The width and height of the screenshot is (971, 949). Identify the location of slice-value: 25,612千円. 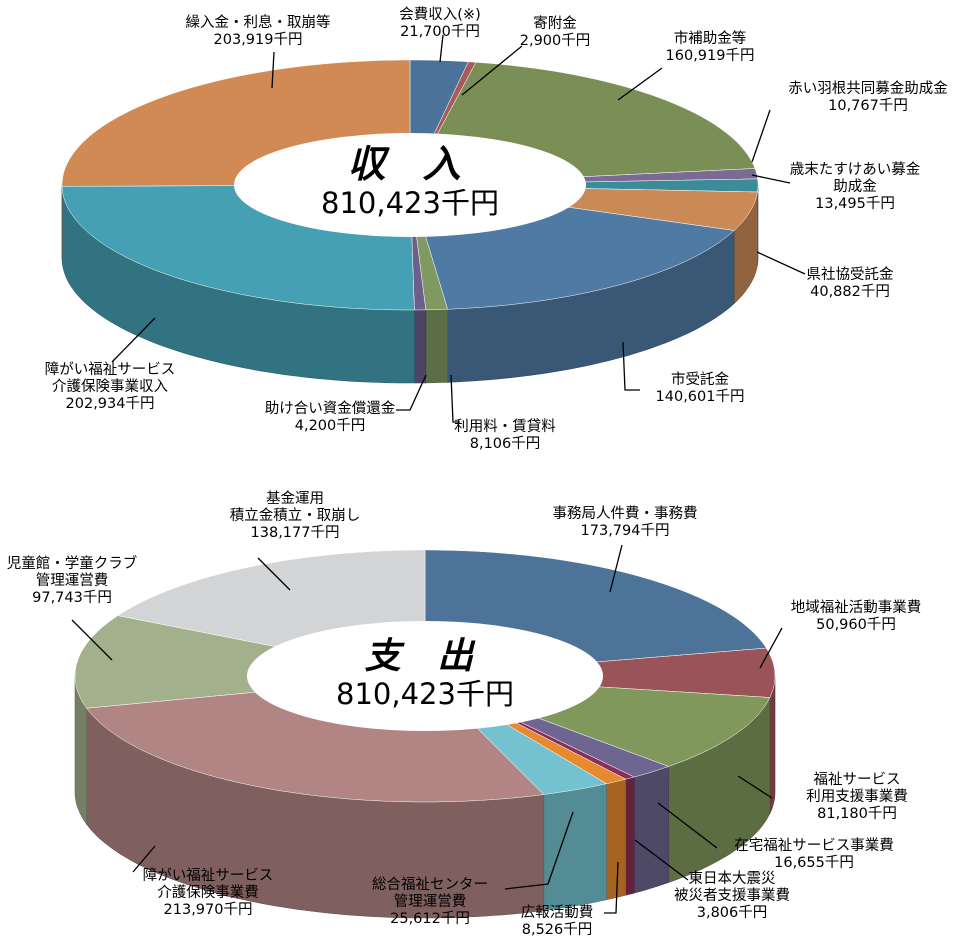
(430, 918).